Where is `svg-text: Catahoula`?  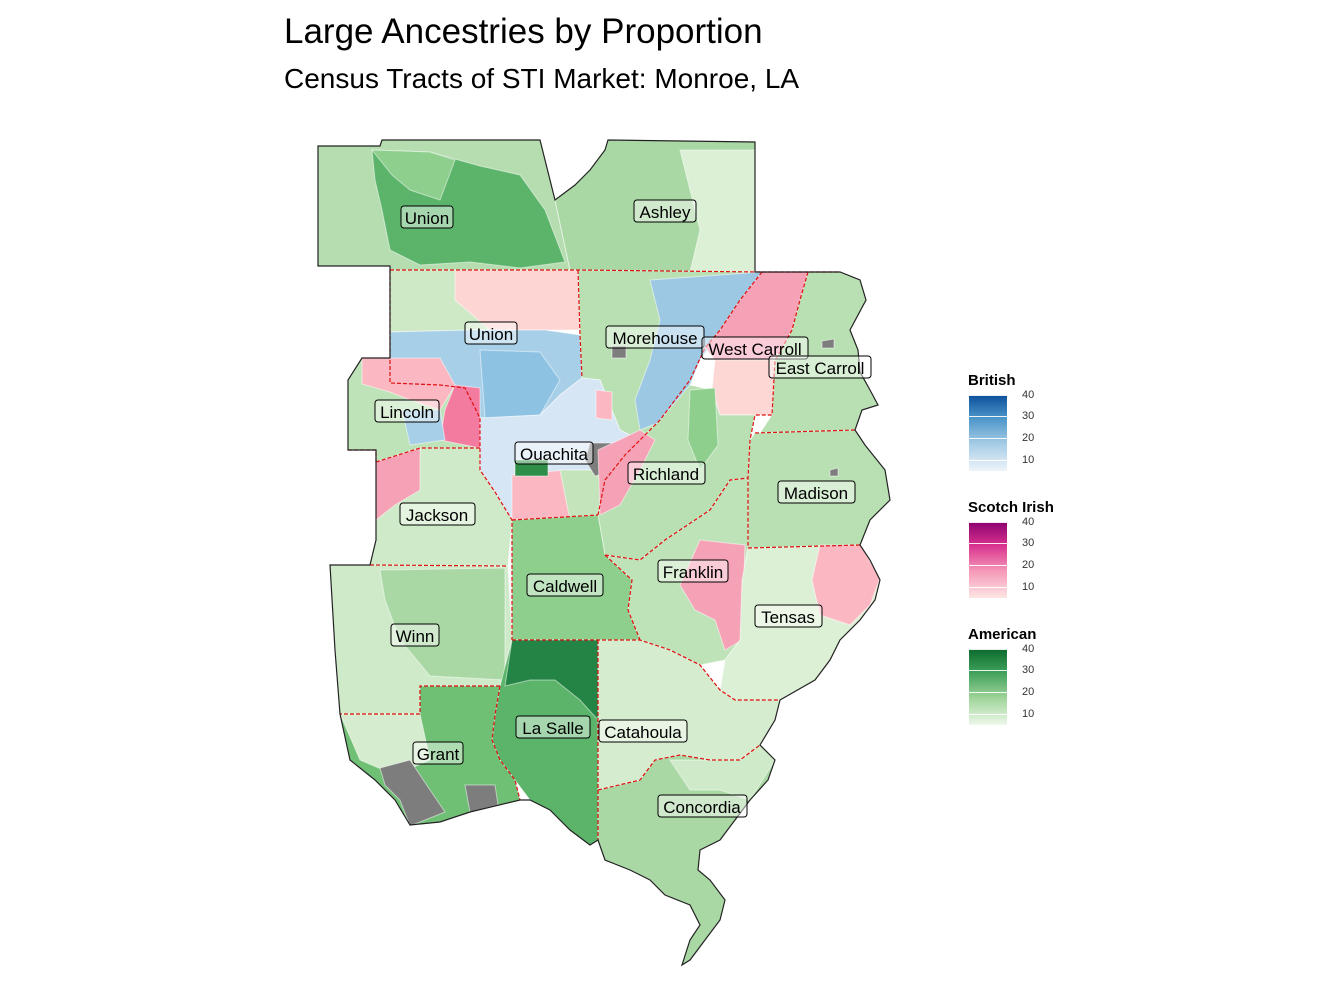
svg-text: Catahoula is located at coordinates (643, 732).